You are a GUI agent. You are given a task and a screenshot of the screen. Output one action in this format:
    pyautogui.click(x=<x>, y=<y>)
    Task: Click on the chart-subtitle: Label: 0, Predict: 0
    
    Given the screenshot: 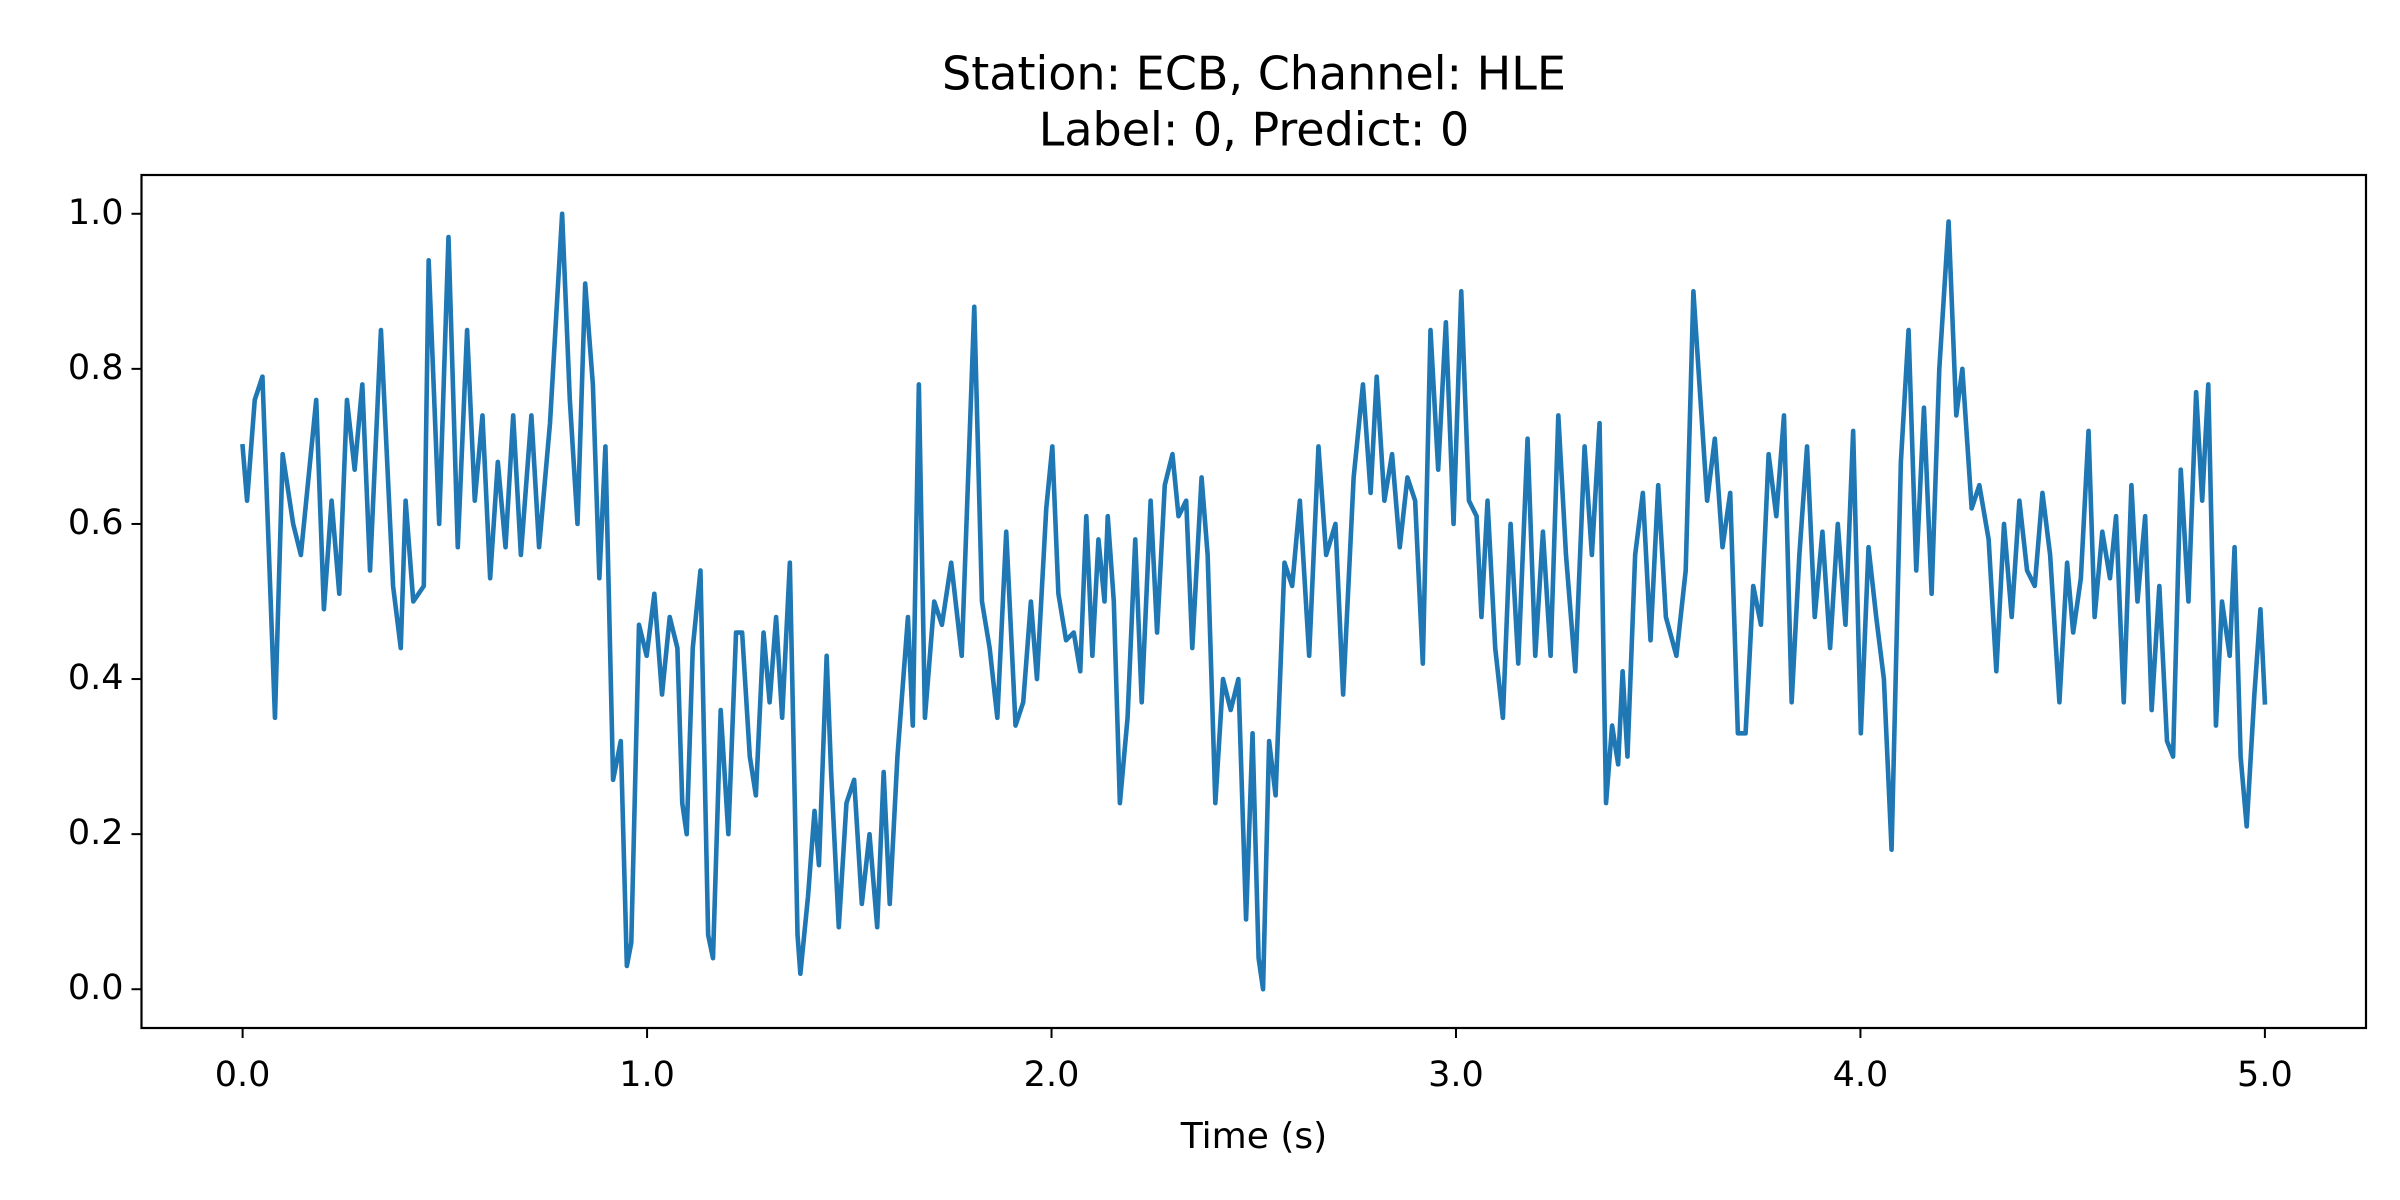 What is the action you would take?
    pyautogui.click(x=1254, y=130)
    